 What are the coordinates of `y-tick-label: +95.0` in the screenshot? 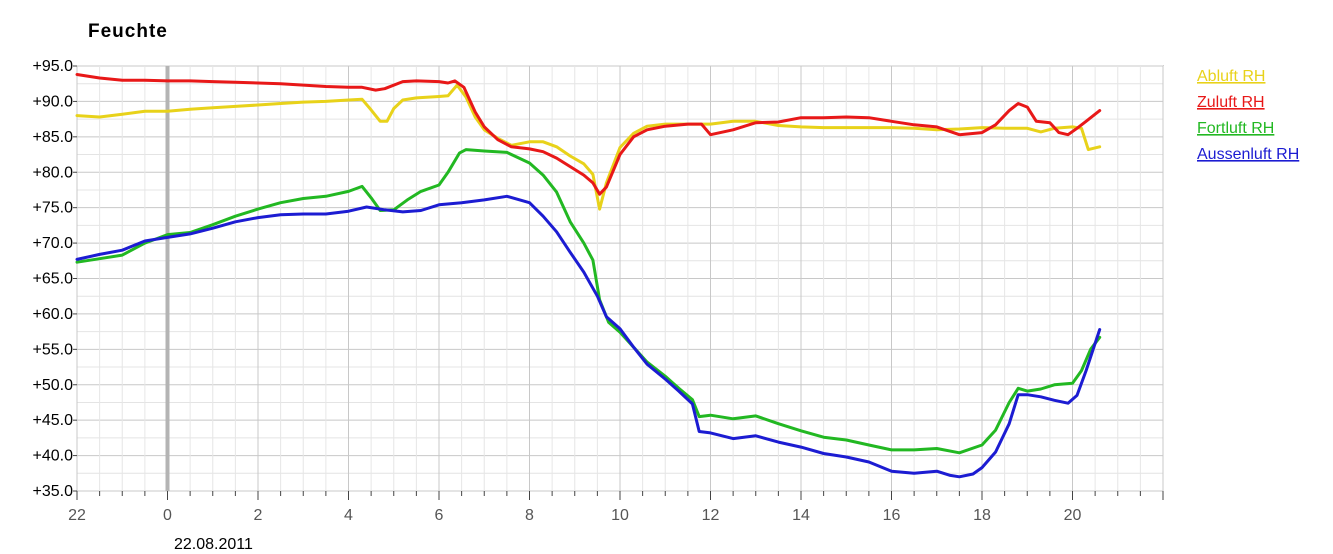 It's located at (53, 66).